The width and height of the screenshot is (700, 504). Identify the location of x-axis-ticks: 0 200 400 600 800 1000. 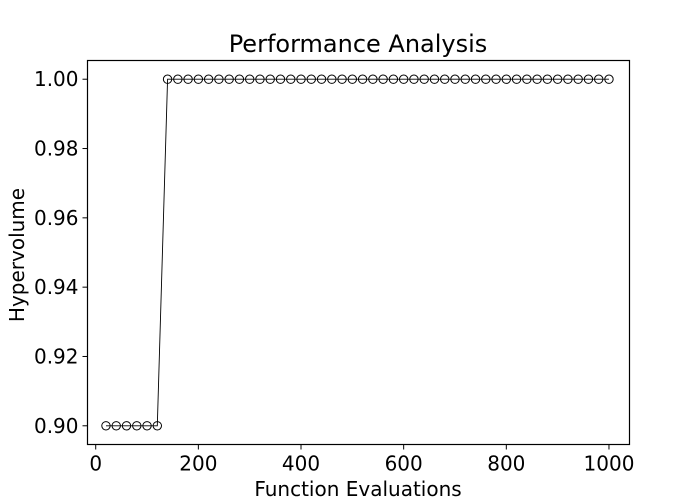
(362, 460).